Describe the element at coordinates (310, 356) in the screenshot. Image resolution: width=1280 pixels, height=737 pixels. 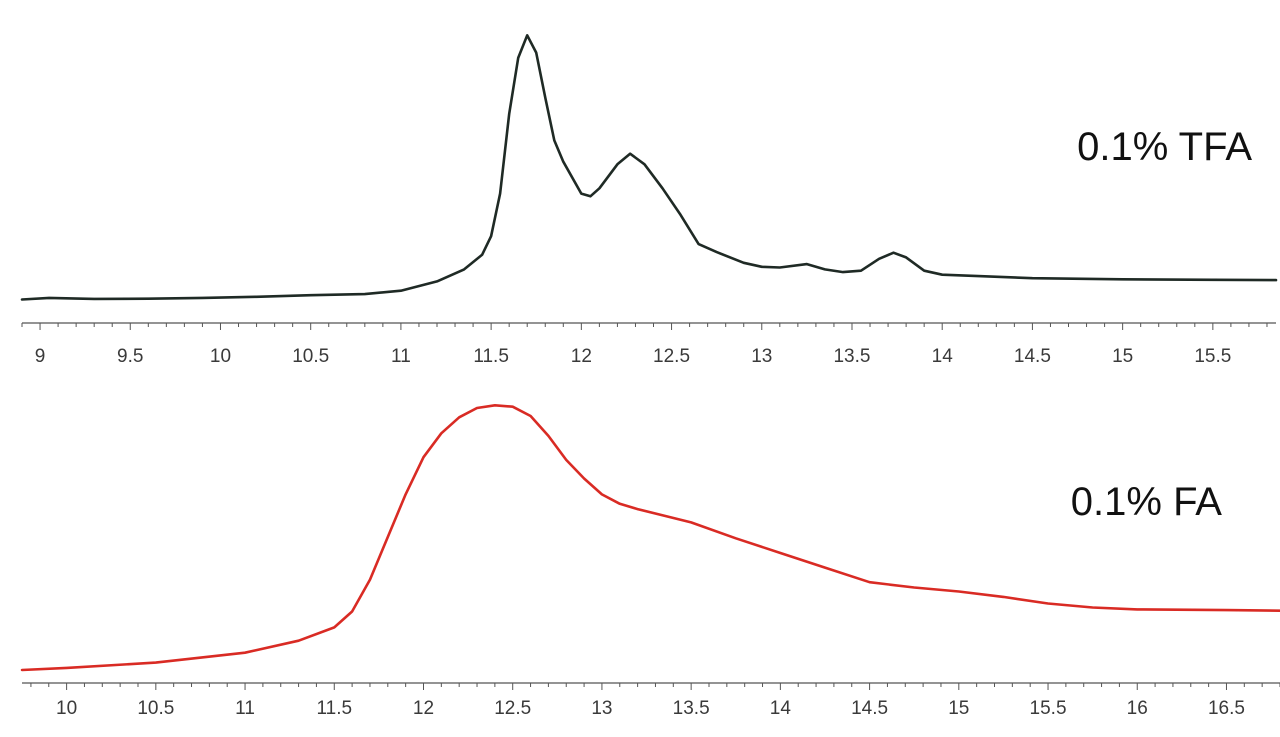
I see `tfa-tick-label: 10.5` at that location.